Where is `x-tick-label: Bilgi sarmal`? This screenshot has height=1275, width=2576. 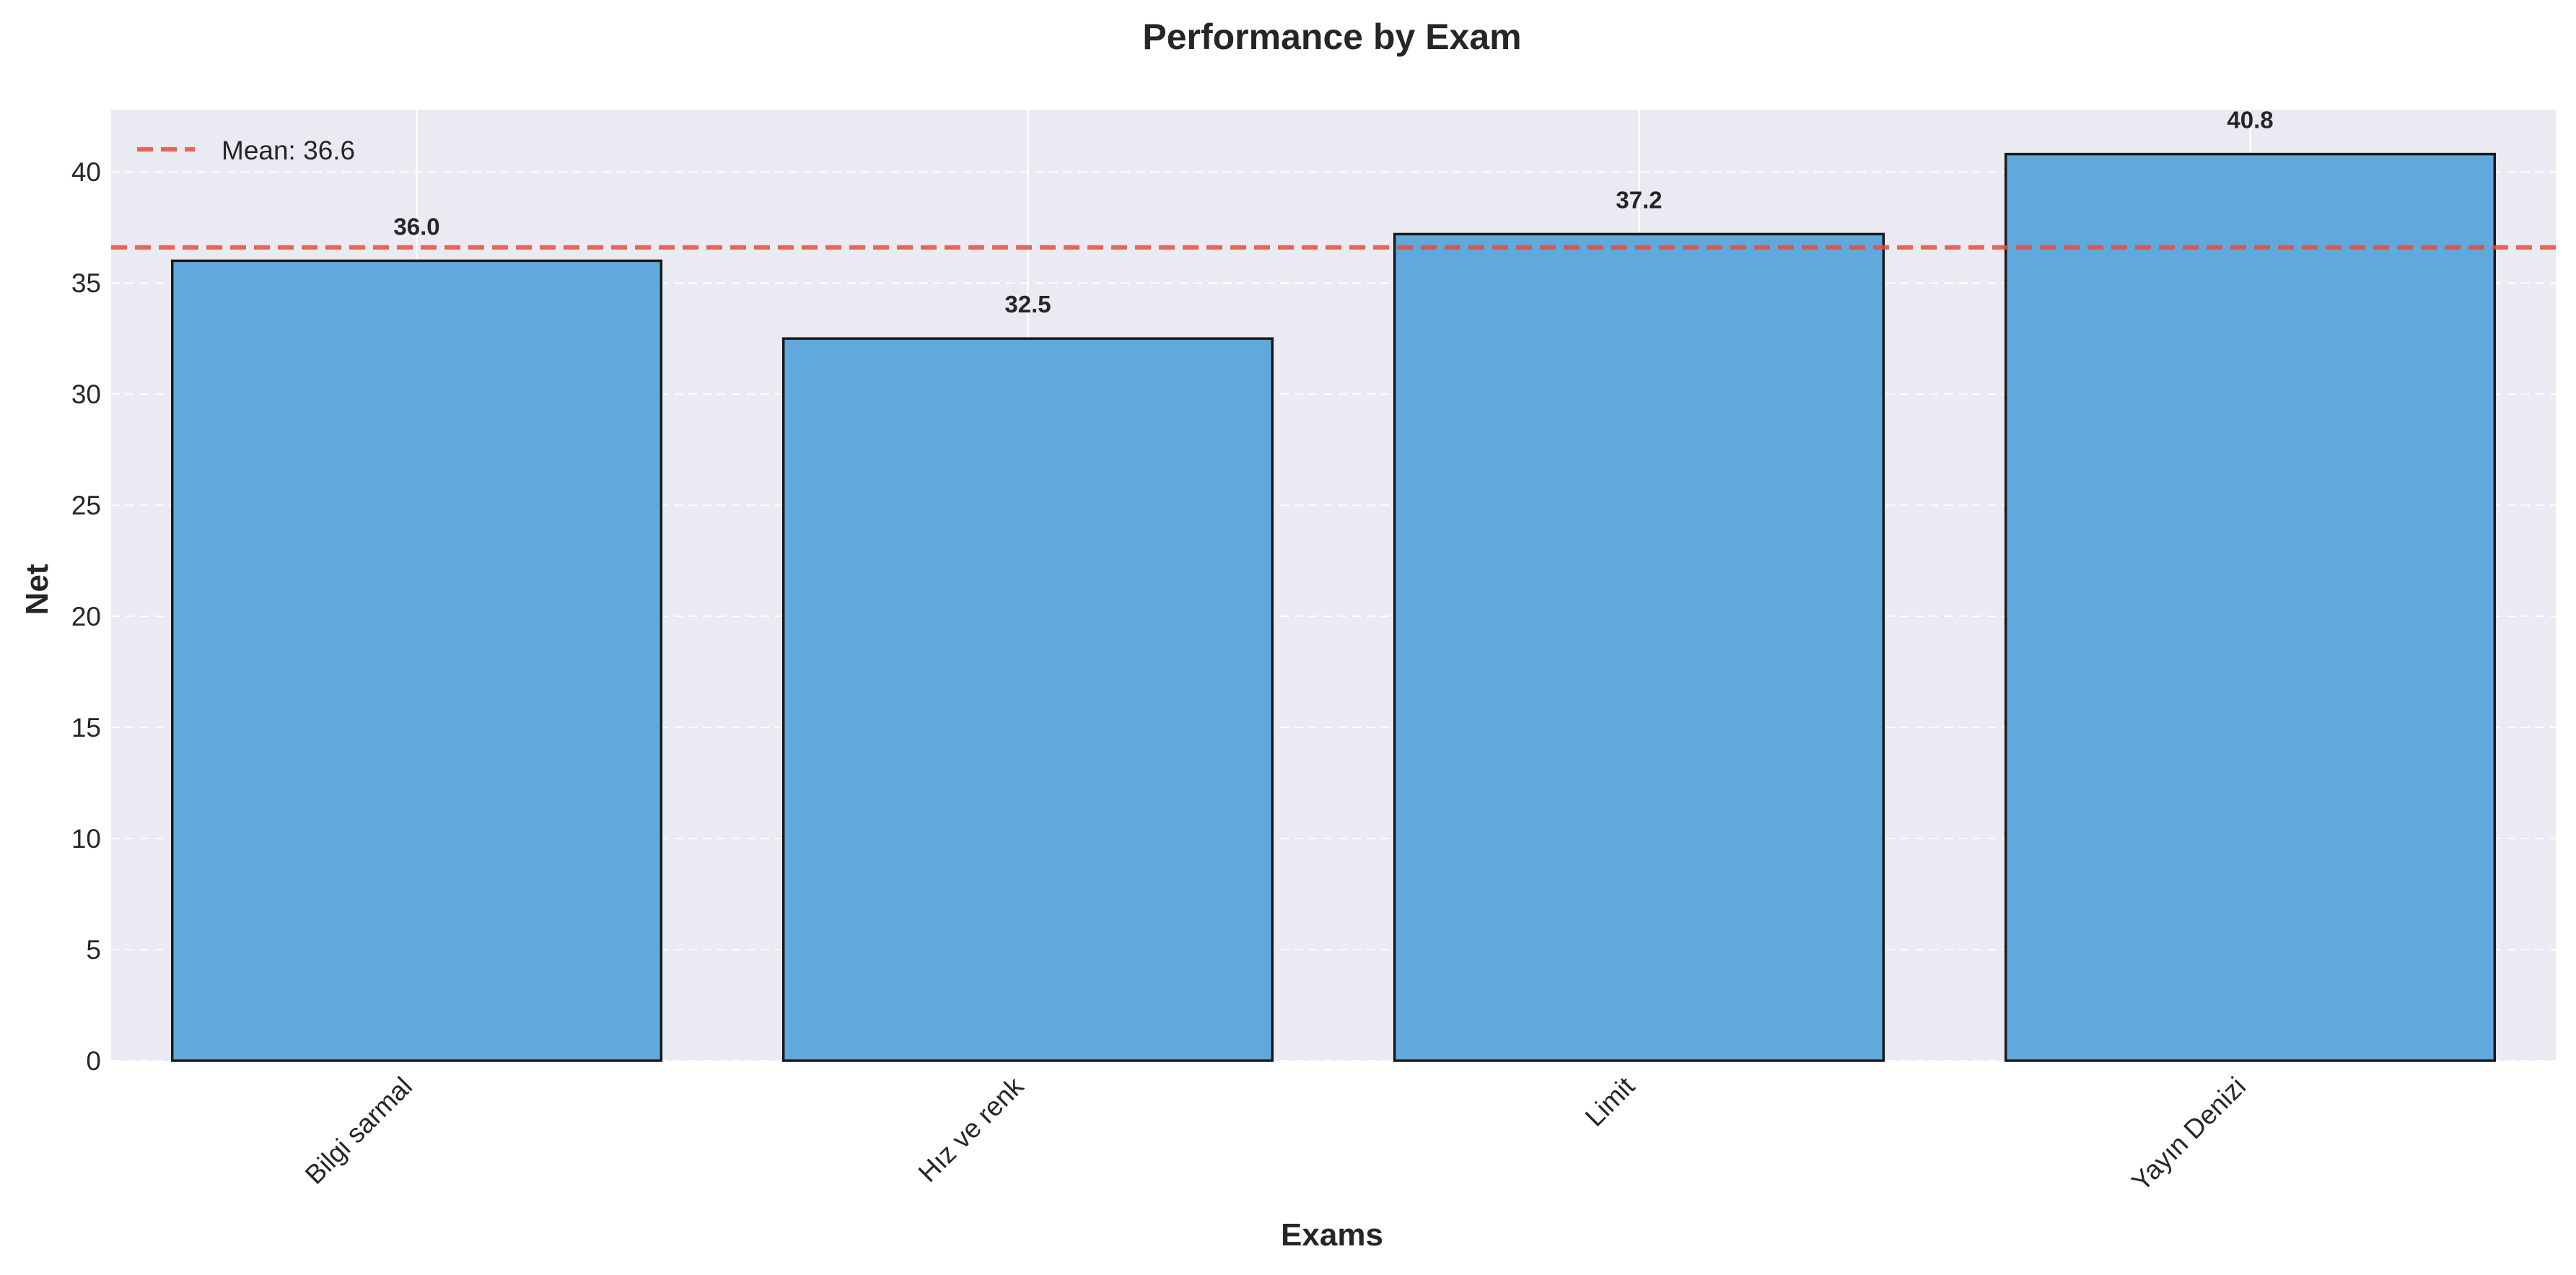
x-tick-label: Bilgi sarmal is located at coordinates (358, 1131).